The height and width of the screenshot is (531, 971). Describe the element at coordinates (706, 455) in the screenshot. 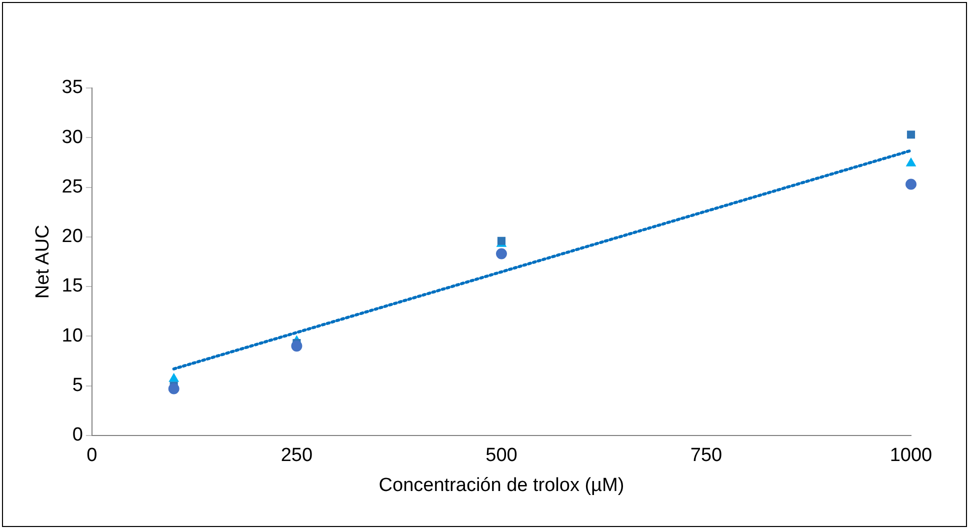

I see `x-tick-label: 750` at that location.